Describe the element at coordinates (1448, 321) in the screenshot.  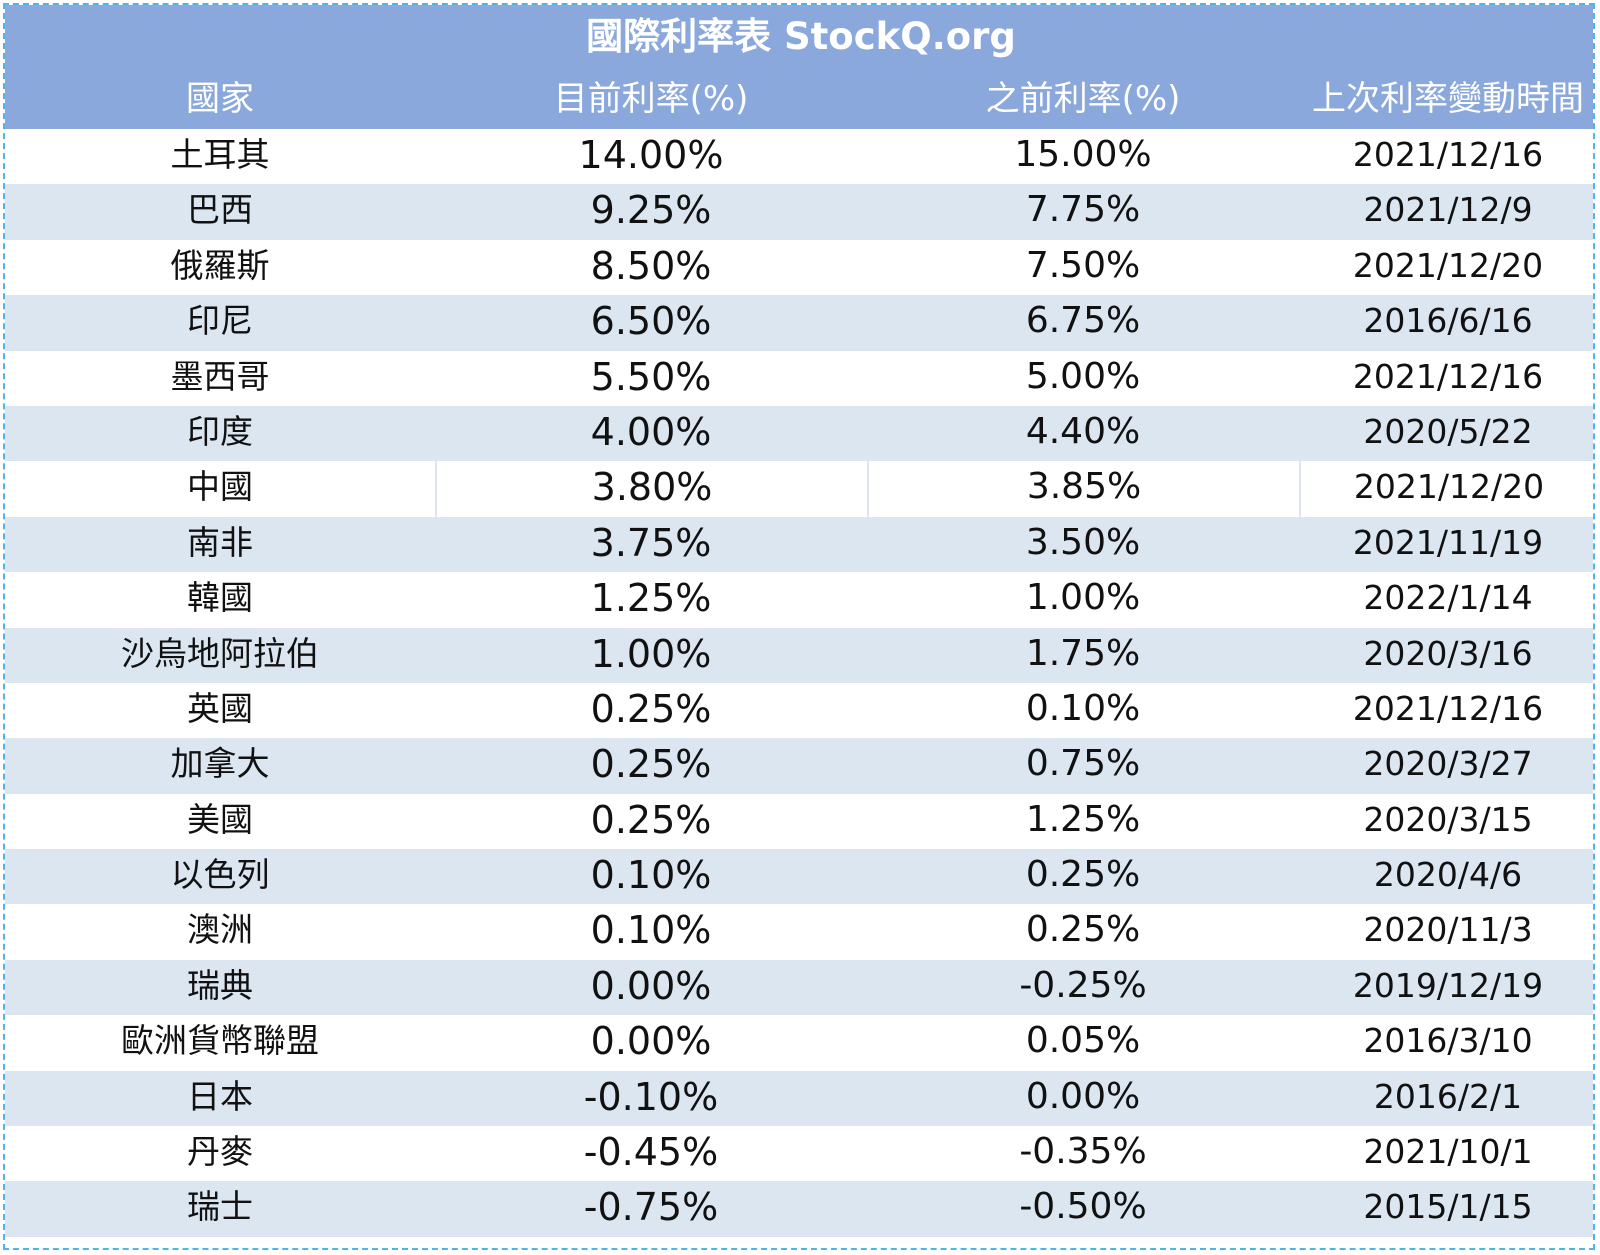
I see `last-change-date-cell: 2016/6/16` at that location.